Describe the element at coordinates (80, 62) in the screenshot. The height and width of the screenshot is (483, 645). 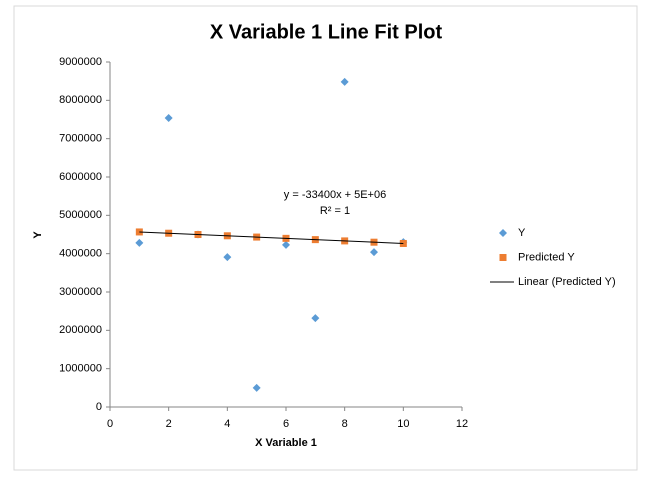
I see `y-tick-label: 9000000` at that location.